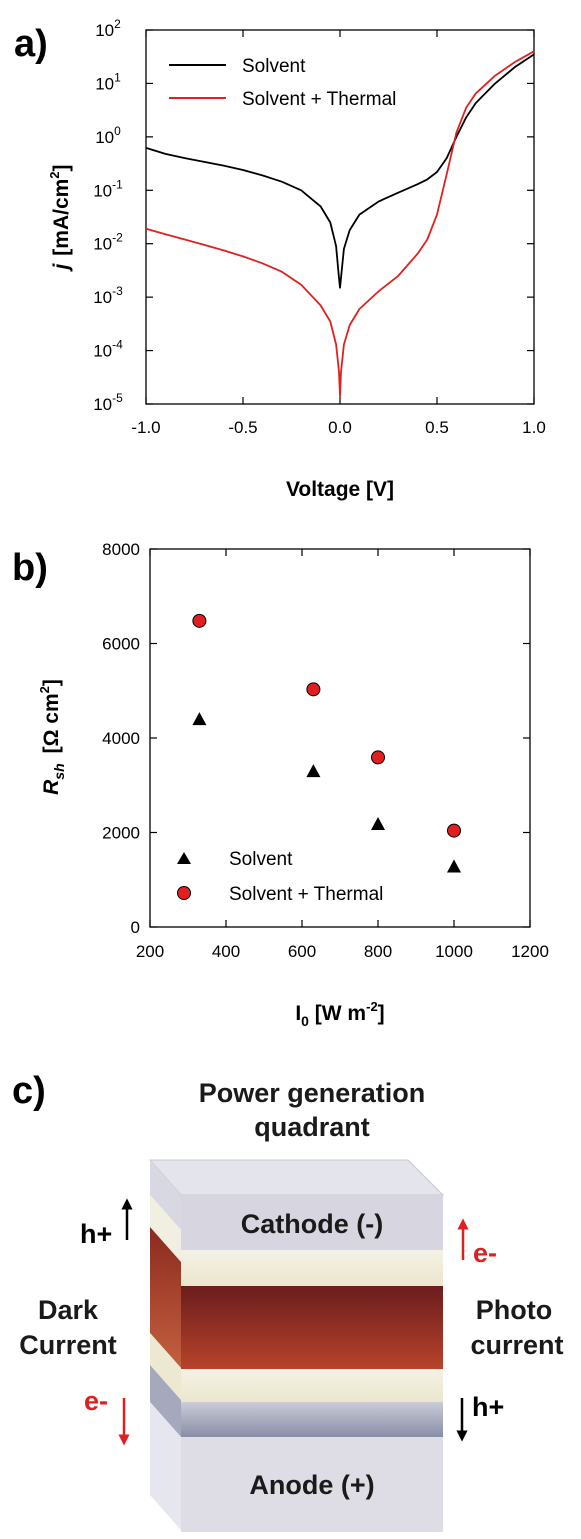 The width and height of the screenshot is (581, 1539). Describe the element at coordinates (312, 1327) in the screenshot. I see `active-layer` at that location.